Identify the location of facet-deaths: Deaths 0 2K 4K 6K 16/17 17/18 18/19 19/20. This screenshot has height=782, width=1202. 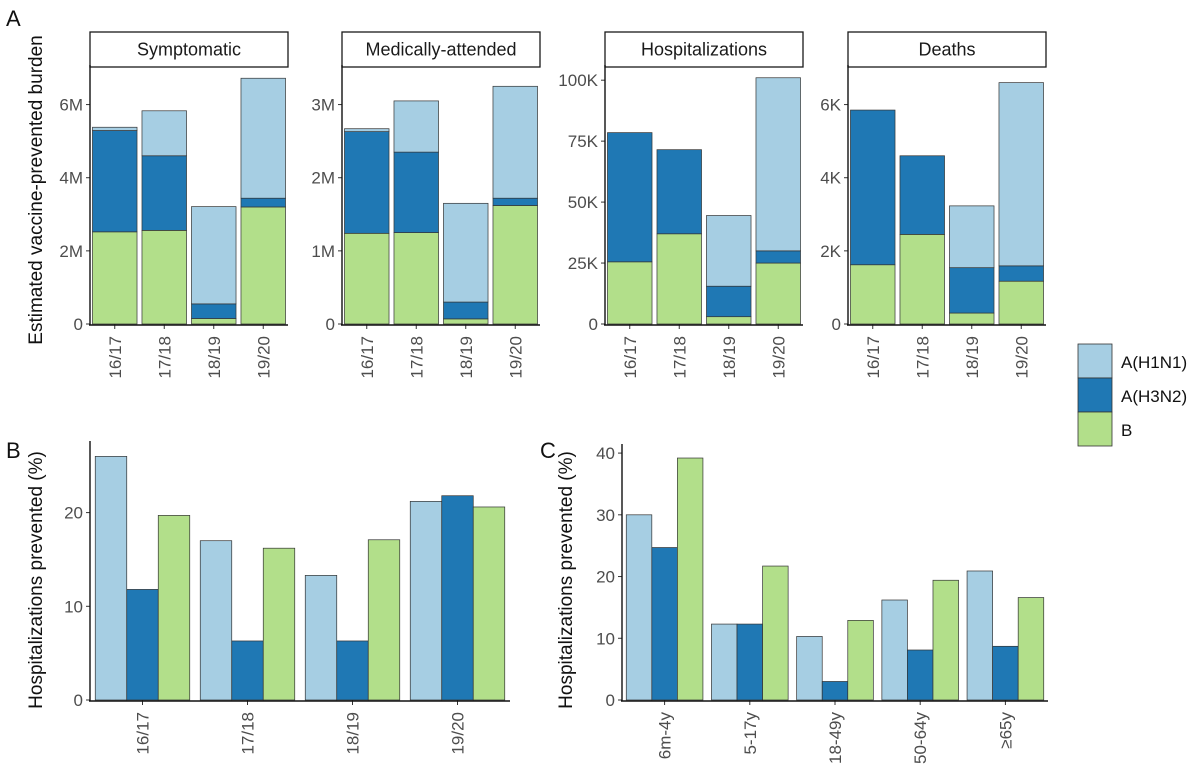
(933, 205).